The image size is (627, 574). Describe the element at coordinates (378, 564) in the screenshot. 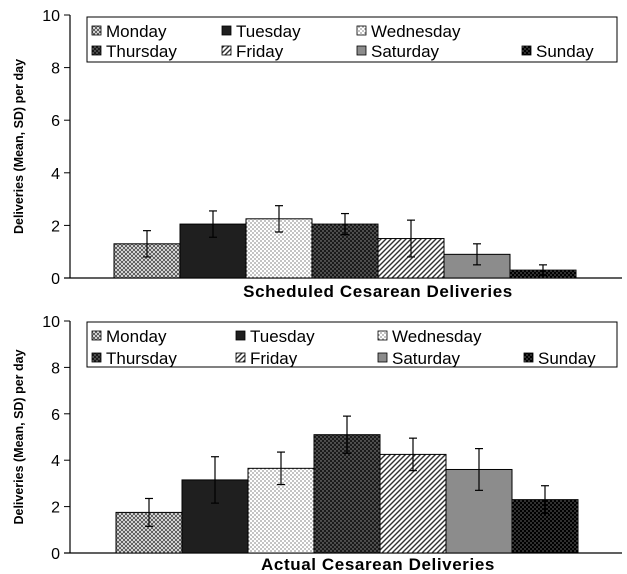

I see `chart-title: Actual Cesarean Deliveries` at that location.